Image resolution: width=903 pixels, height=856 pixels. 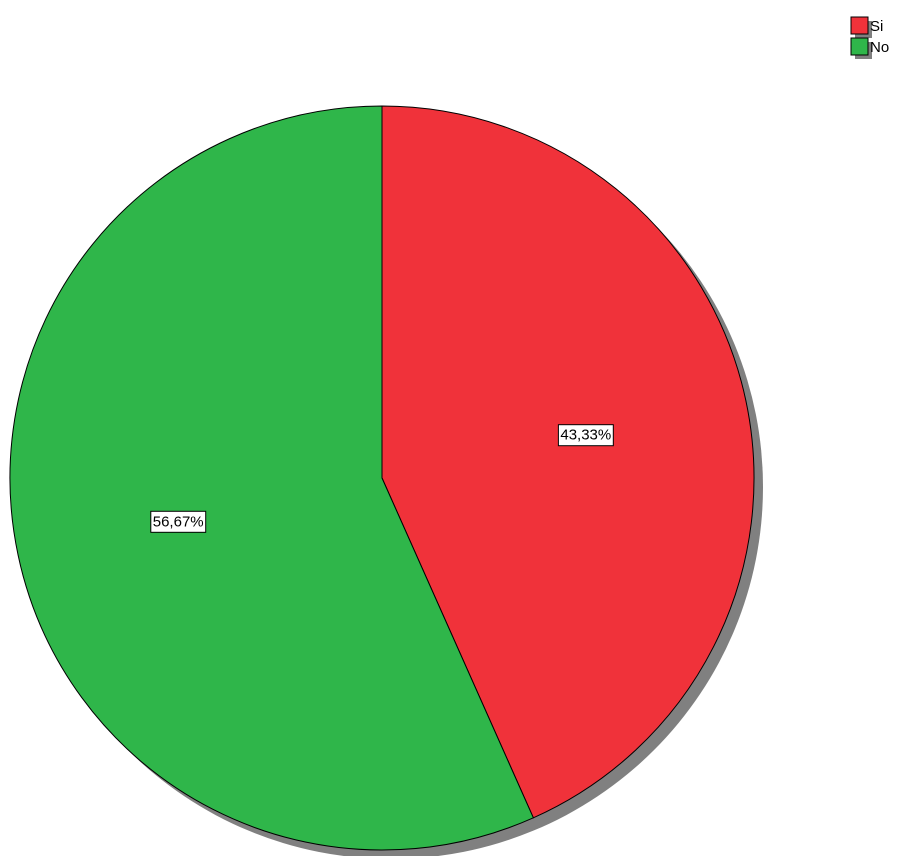 What do you see at coordinates (382, 478) in the screenshot?
I see `pie-data-labels: 43,33% 56,67%` at bounding box center [382, 478].